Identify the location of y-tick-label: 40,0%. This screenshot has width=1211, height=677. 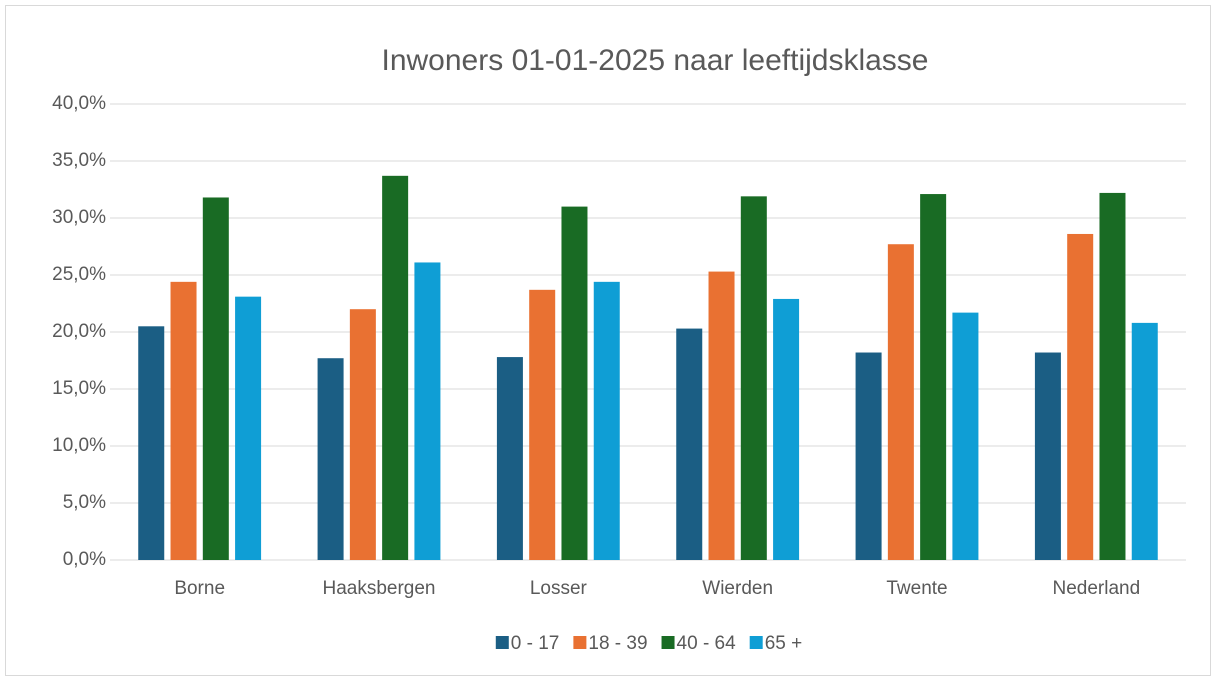
(79, 103).